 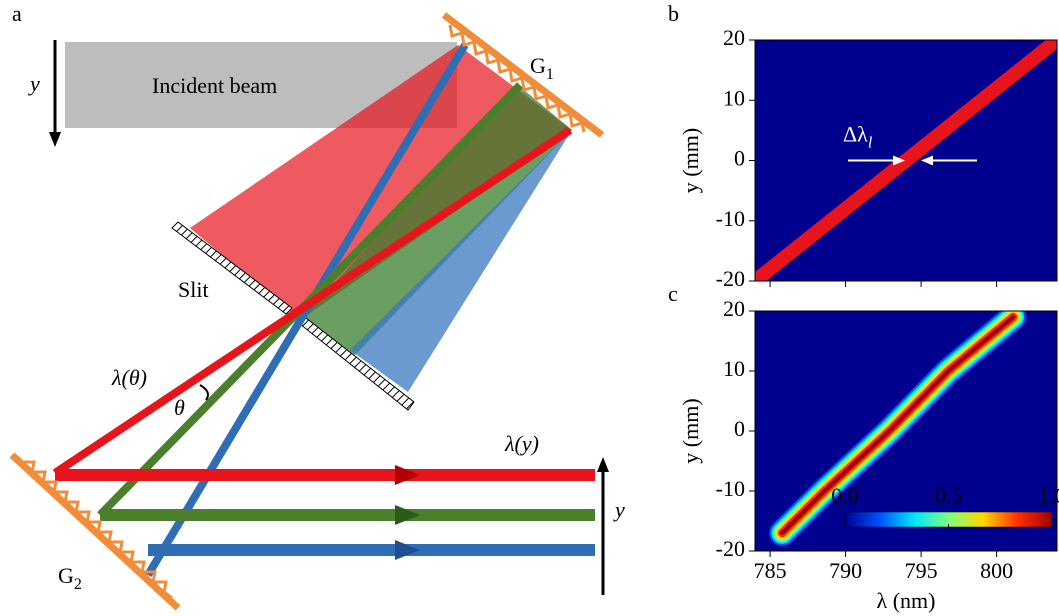 I want to click on slit-blade, so click(x=232, y=268).